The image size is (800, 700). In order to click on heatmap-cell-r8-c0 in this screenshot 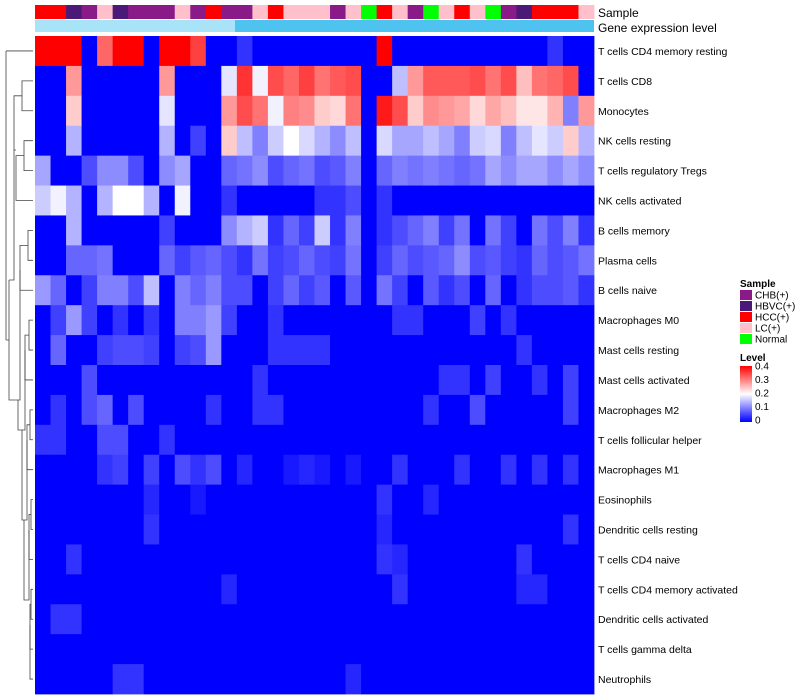, I will do `click(43, 290)`.